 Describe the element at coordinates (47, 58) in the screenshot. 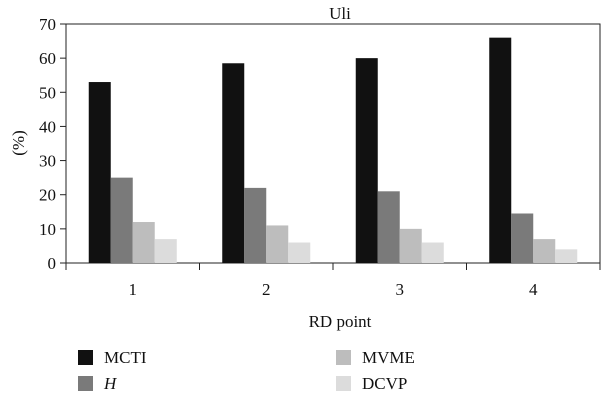

I see `y-tick-label: 60` at that location.